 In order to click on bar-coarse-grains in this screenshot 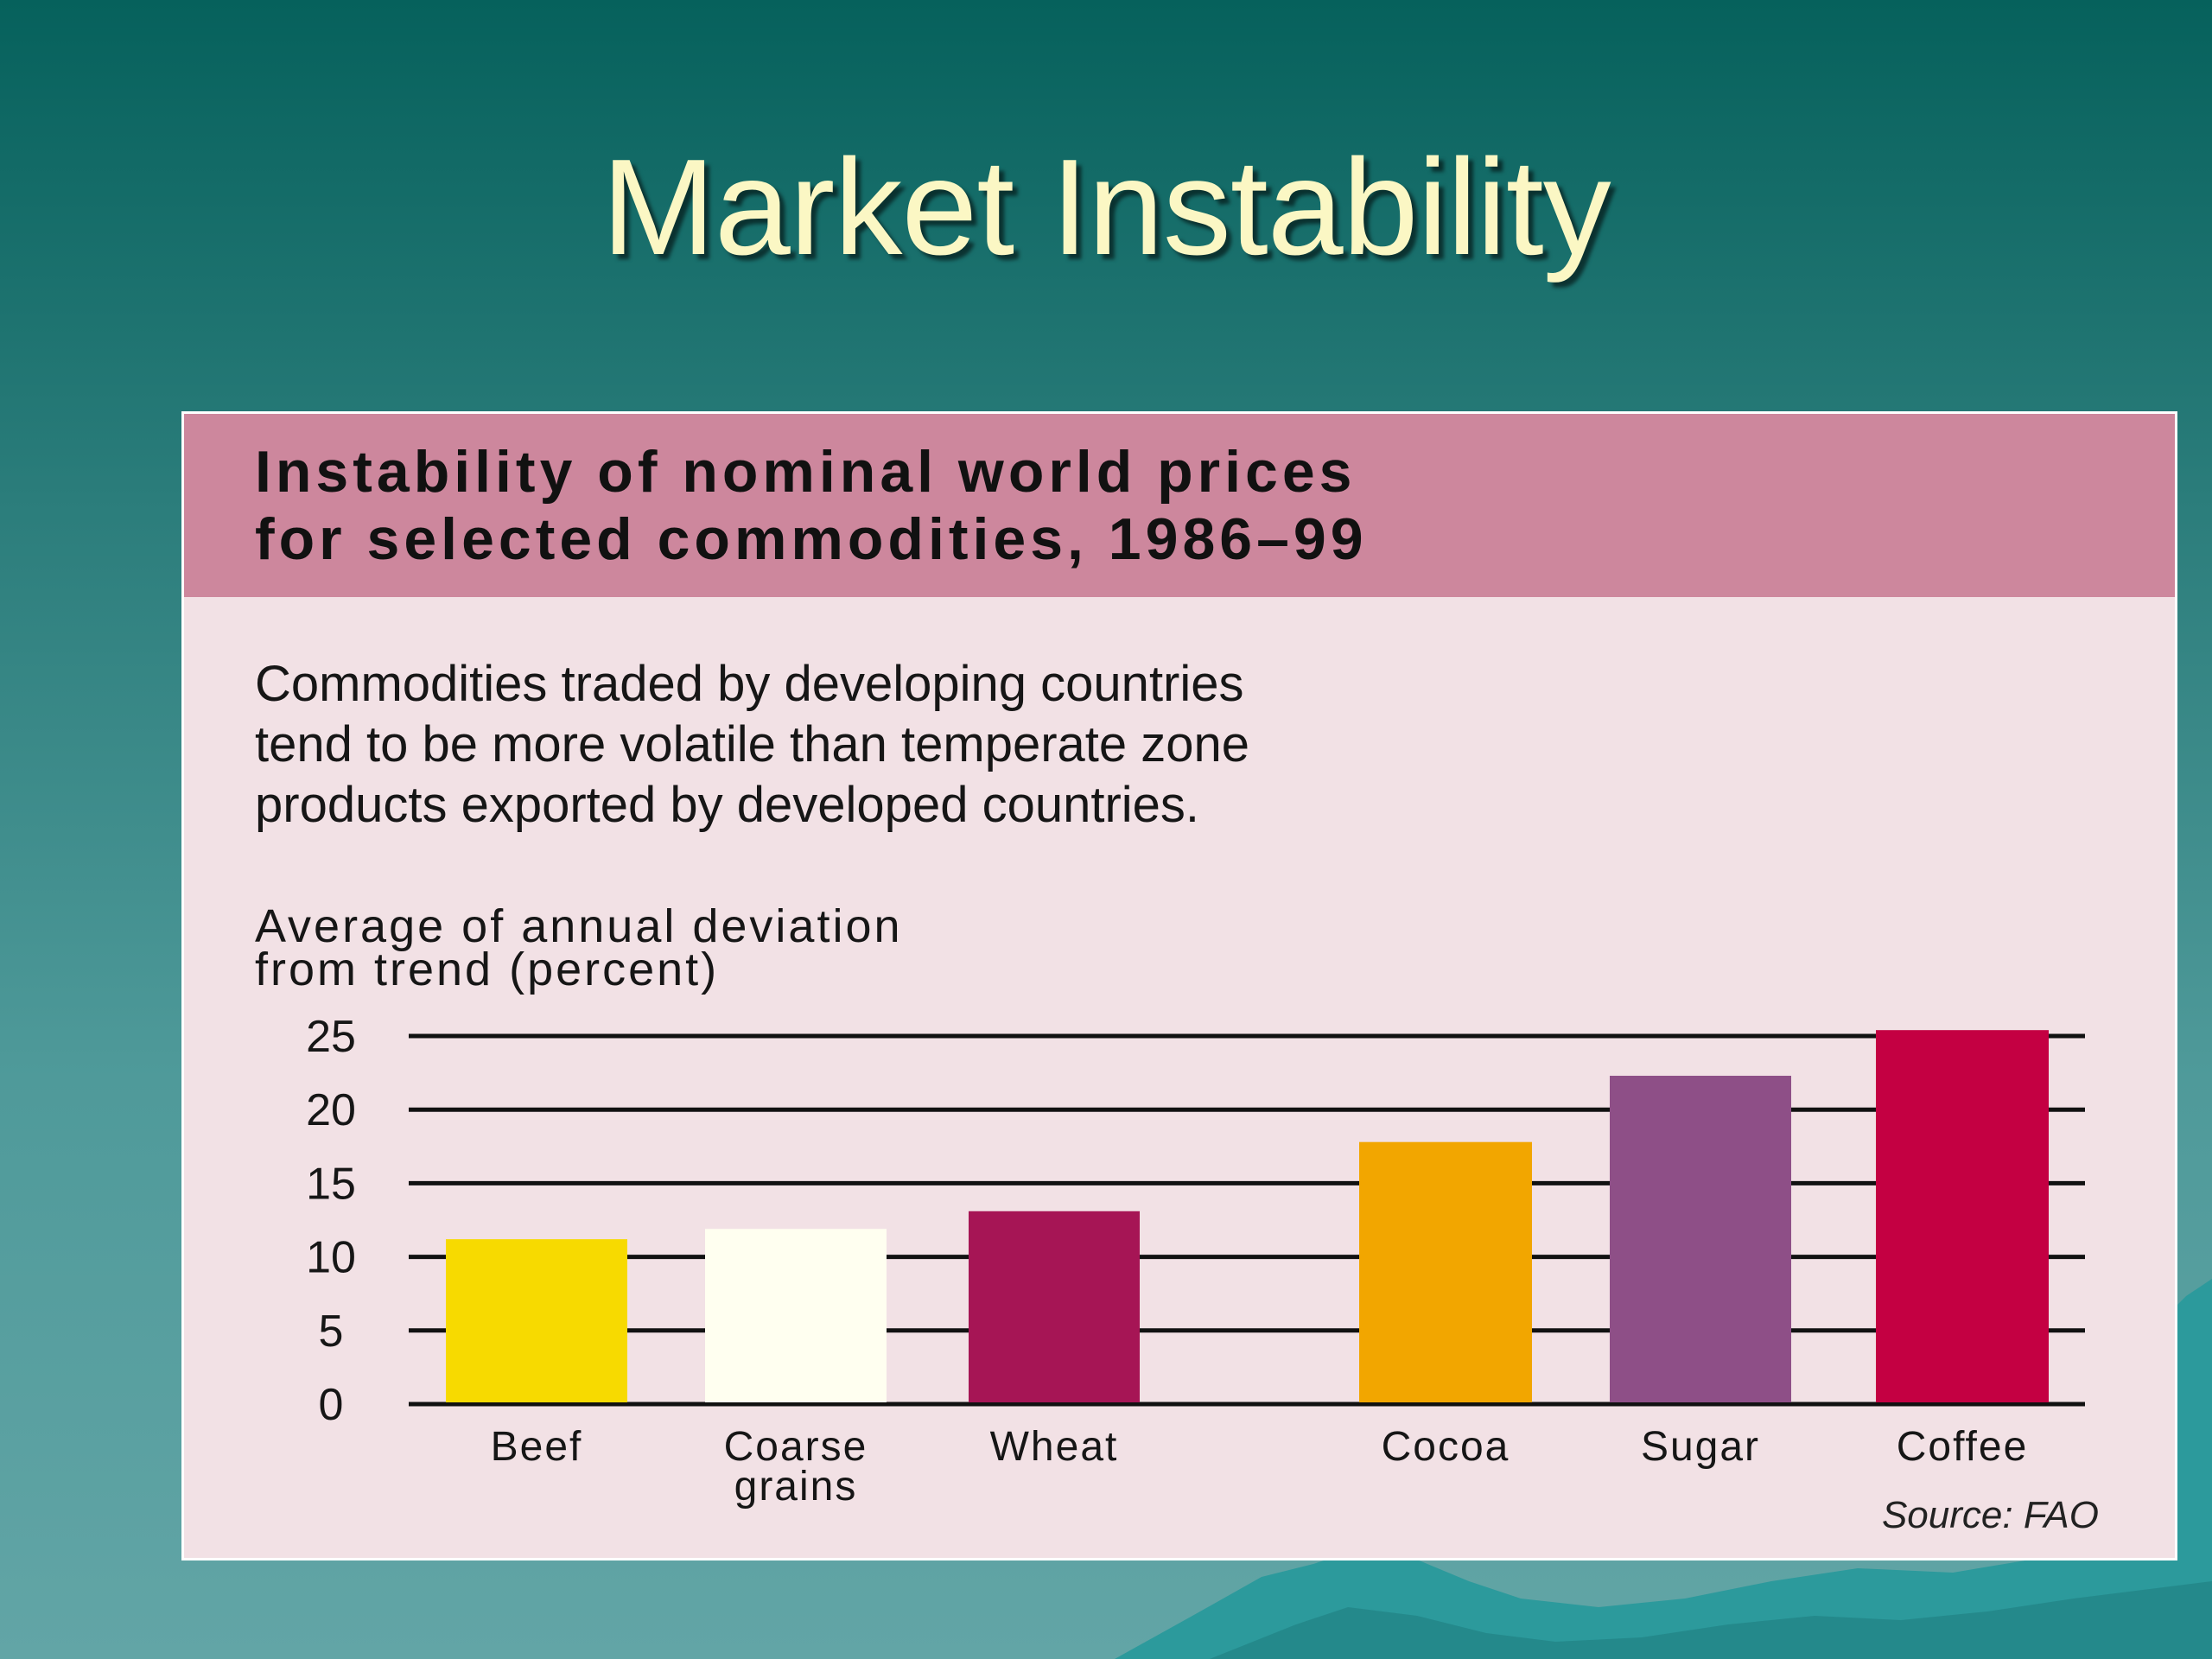, I will do `click(796, 1315)`.